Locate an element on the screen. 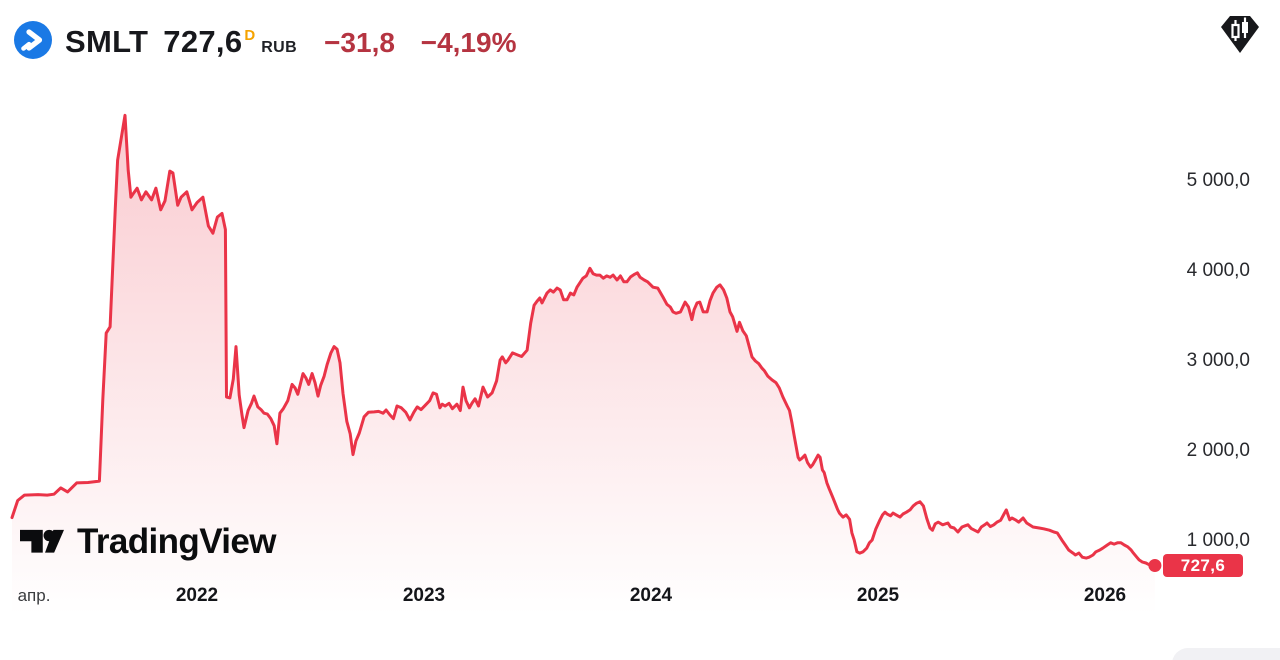  symbol-label: SMLT is located at coordinates (107, 41).